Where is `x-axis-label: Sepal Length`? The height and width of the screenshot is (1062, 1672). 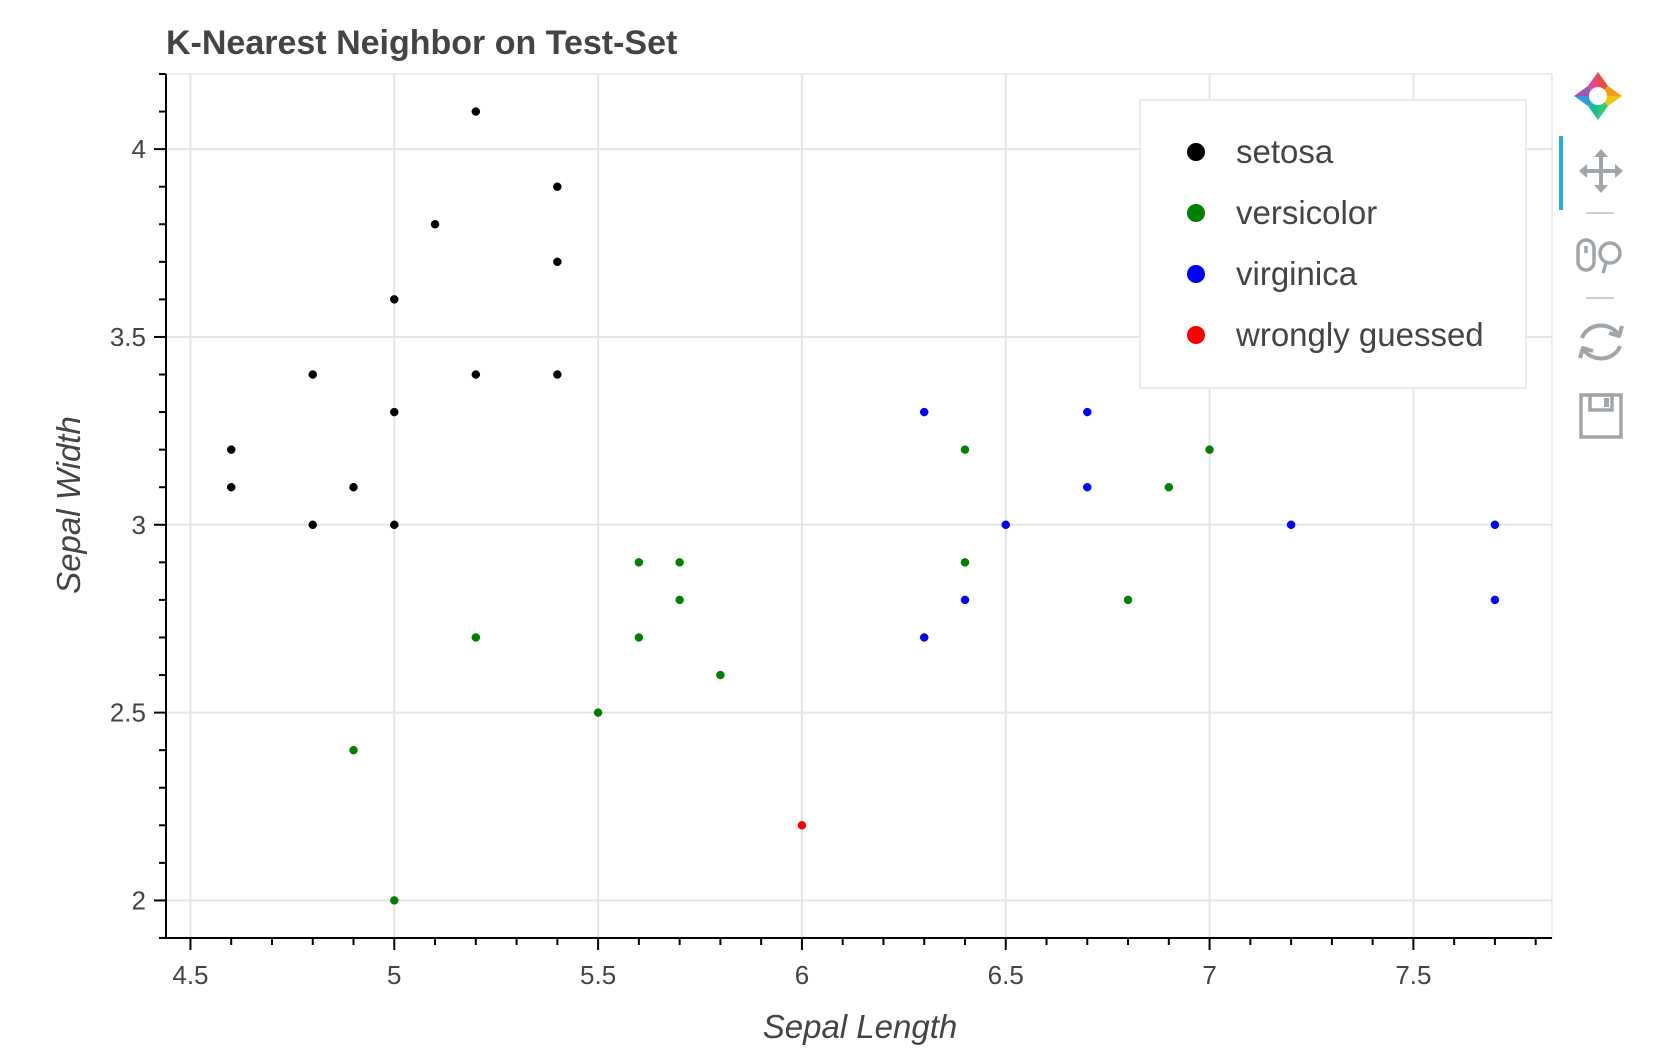
x-axis-label: Sepal Length is located at coordinates (860, 1026).